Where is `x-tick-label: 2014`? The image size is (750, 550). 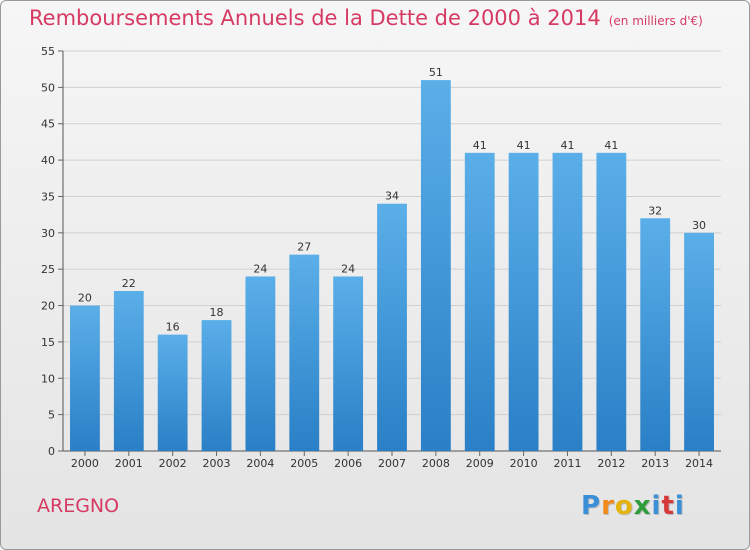 x-tick-label: 2014 is located at coordinates (699, 463).